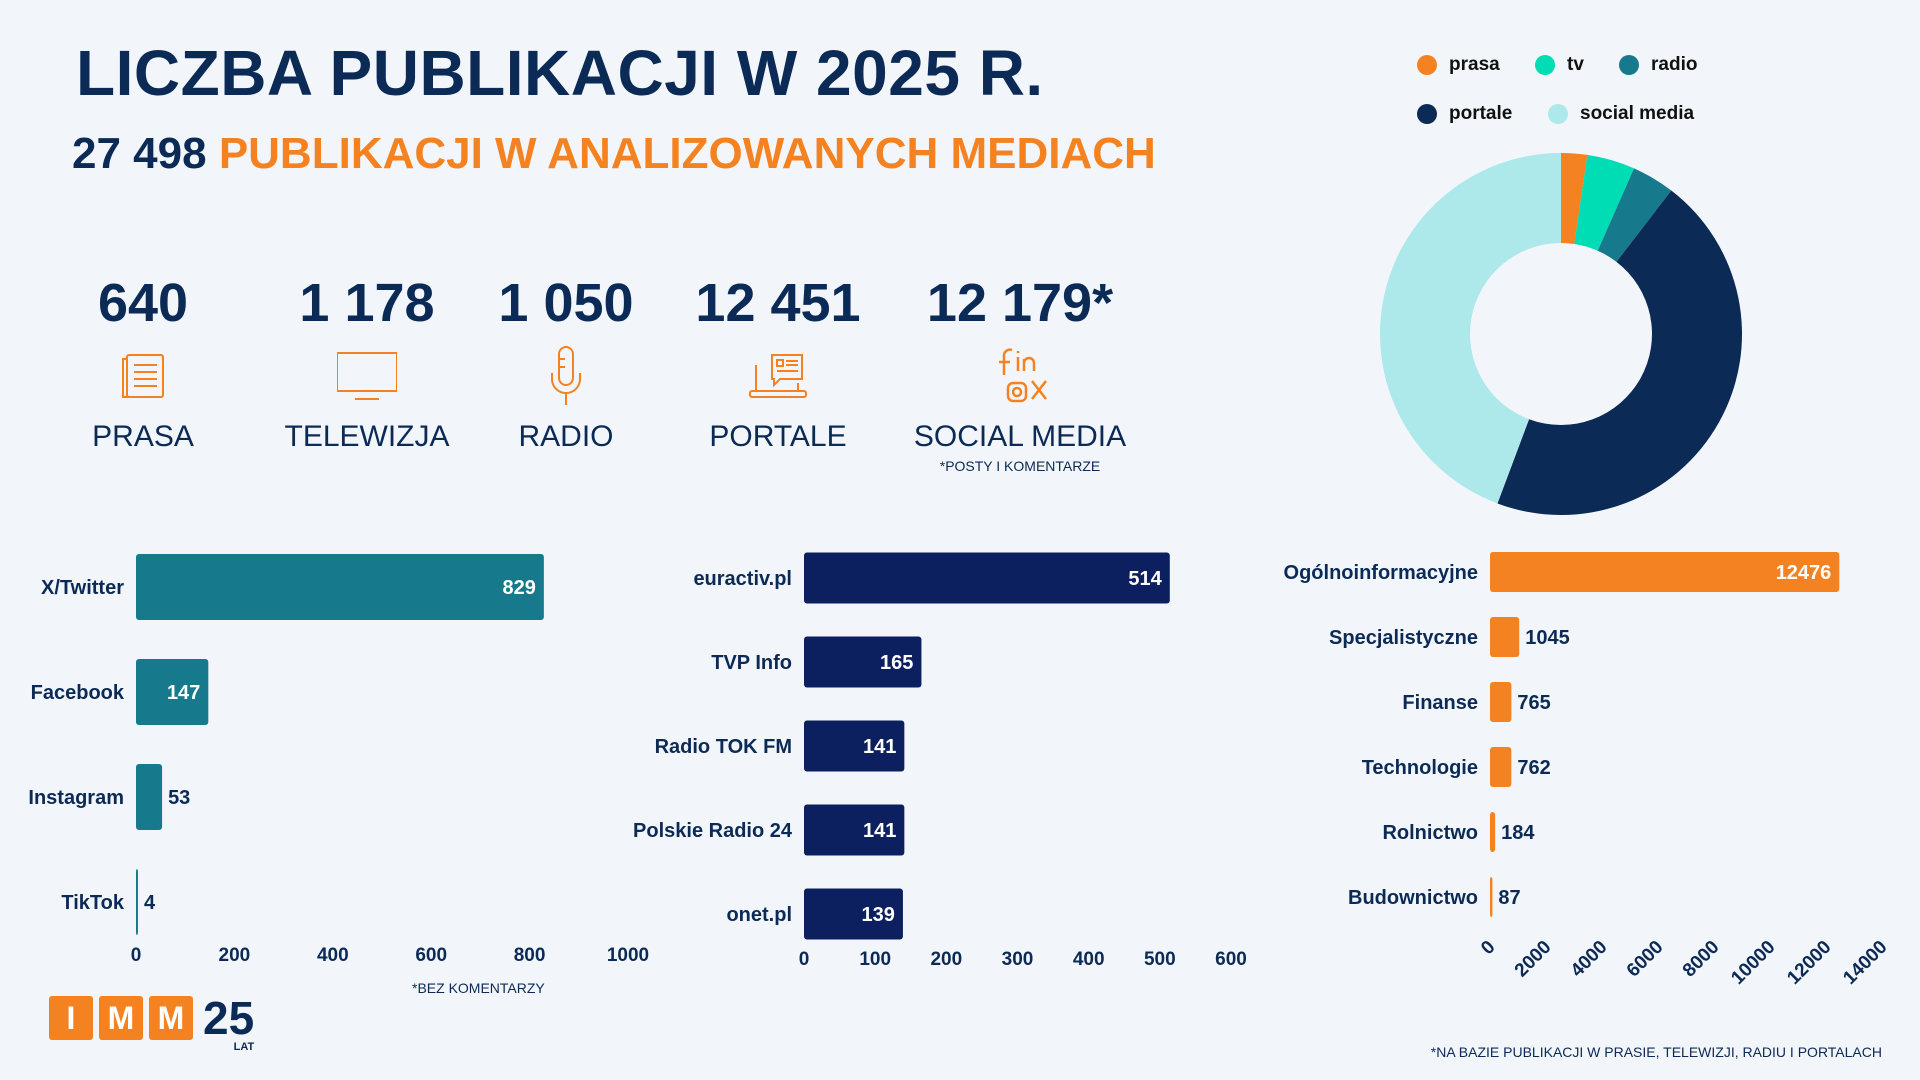 The image size is (1920, 1080). Describe the element at coordinates (1420, 768) in the screenshot. I see `category-label: Technologie` at that location.